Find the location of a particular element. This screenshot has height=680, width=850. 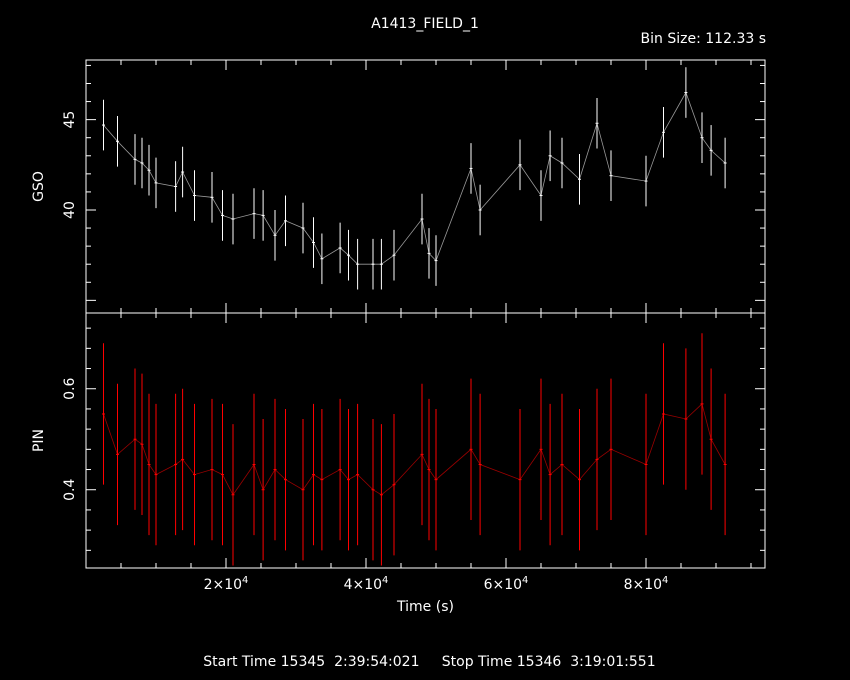

start-time-label: Start Time is located at coordinates (240, 662).